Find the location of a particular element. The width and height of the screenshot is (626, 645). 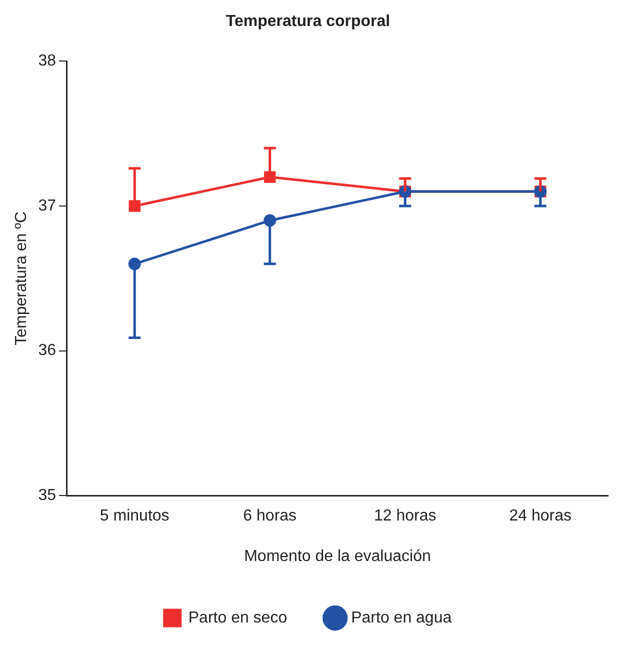

x-tick-label: 12 horas is located at coordinates (405, 516).